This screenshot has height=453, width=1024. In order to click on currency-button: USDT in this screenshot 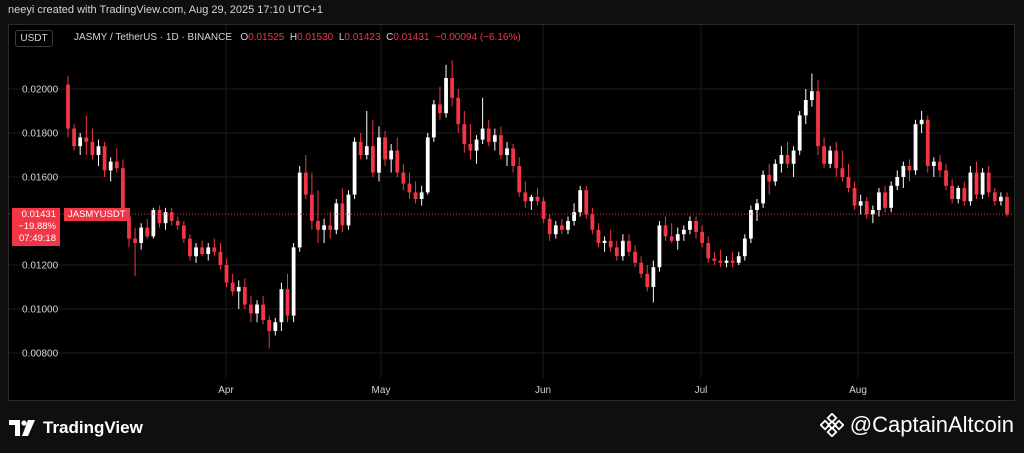, I will do `click(34, 38)`.